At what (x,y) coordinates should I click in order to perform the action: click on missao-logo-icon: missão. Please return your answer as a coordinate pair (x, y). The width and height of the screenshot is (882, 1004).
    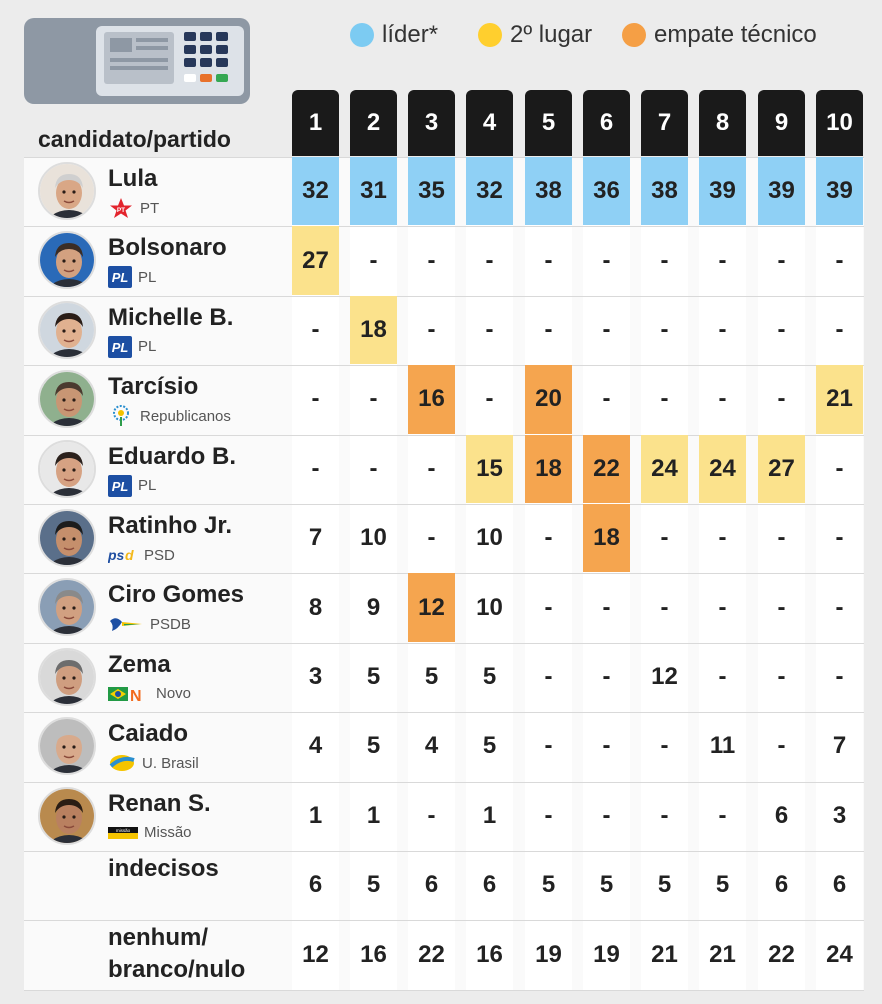
    Looking at the image, I should click on (123, 833).